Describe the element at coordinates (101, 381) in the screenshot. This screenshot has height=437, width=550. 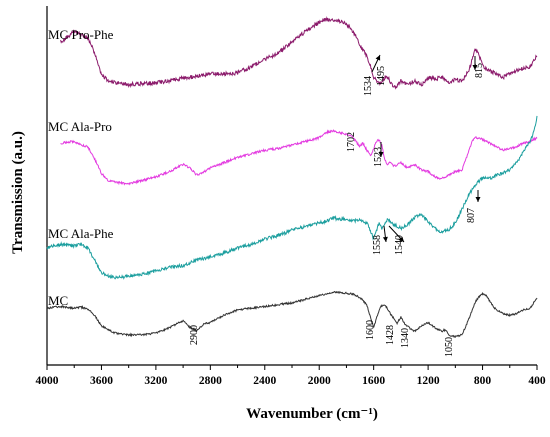
I see `x-tick-label-3600: 3600` at that location.